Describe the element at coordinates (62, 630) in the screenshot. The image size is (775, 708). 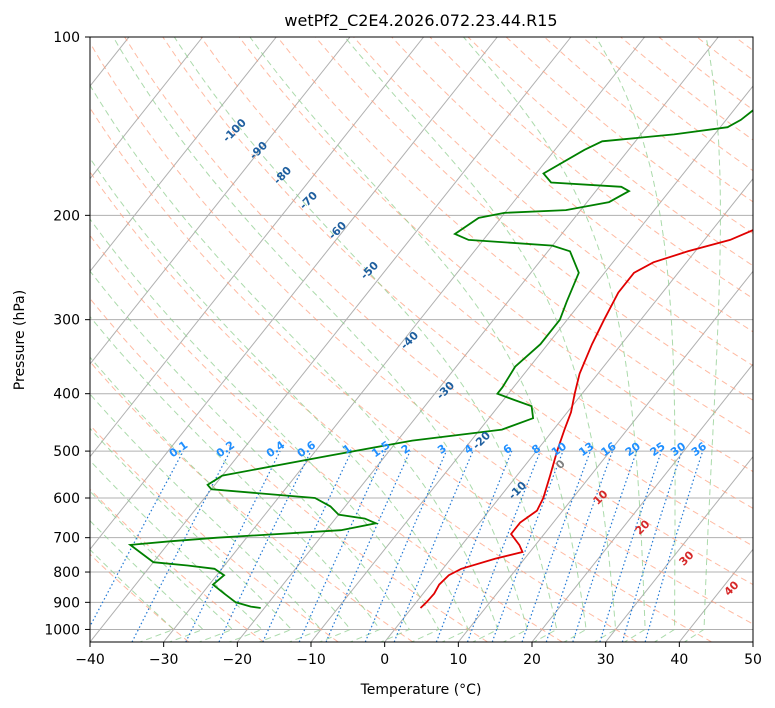
I see `y-tick-label: 1000` at that location.